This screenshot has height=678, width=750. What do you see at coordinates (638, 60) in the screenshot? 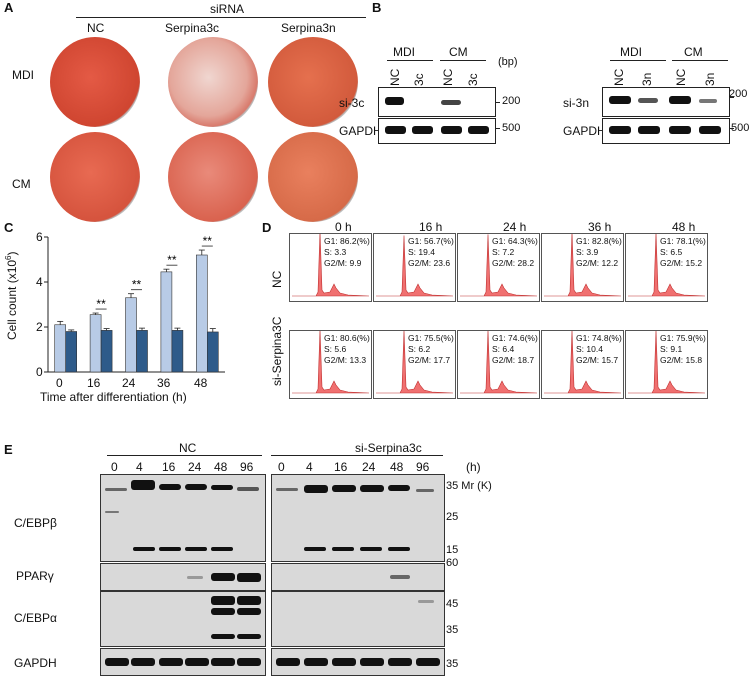
I see `b-right-mdi-line` at bounding box center [638, 60].